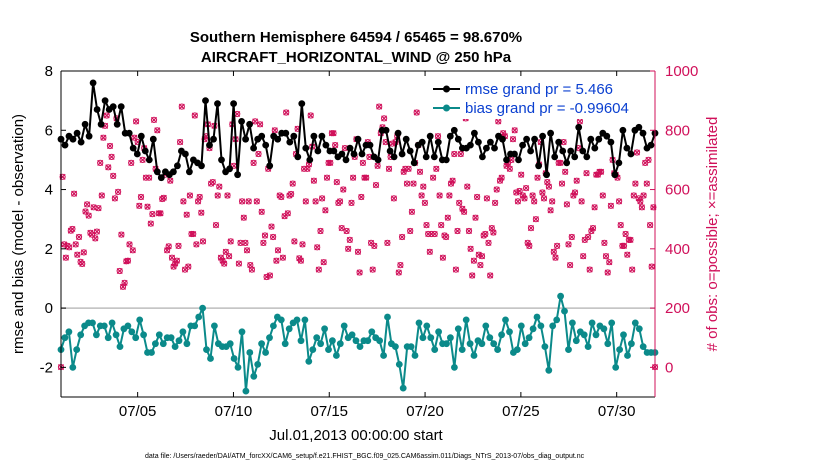  I want to click on x-tick-label: 07/05, so click(138, 411).